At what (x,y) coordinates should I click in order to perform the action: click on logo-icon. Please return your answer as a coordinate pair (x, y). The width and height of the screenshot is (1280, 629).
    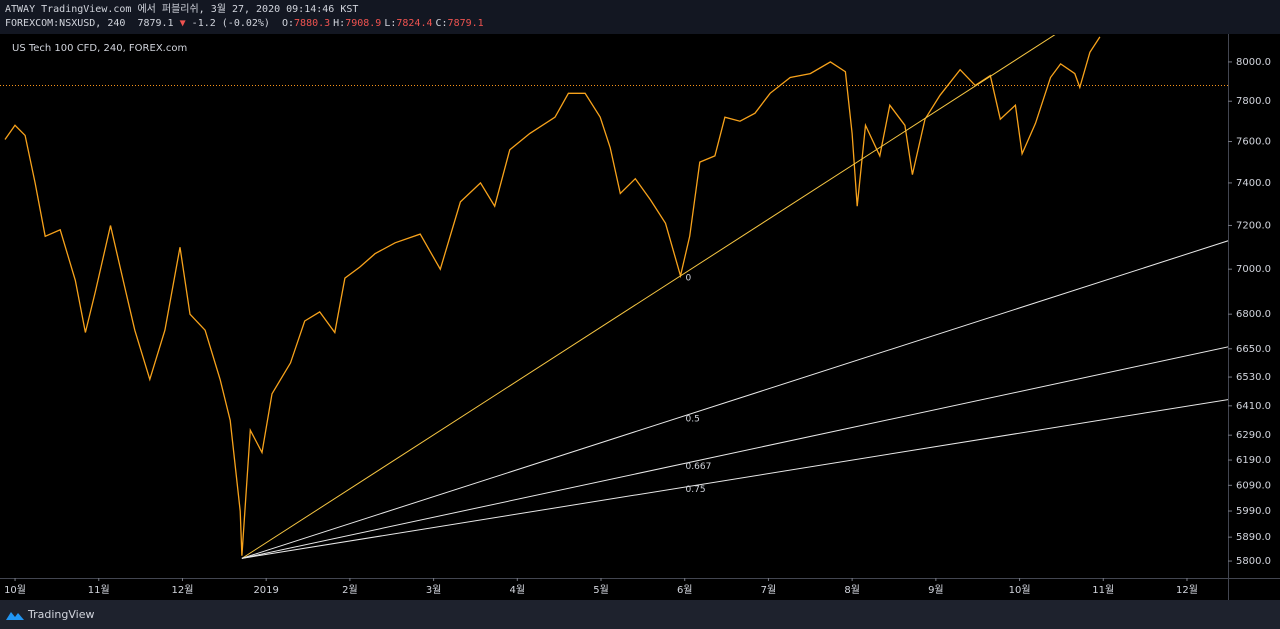
    Looking at the image, I should click on (15, 616).